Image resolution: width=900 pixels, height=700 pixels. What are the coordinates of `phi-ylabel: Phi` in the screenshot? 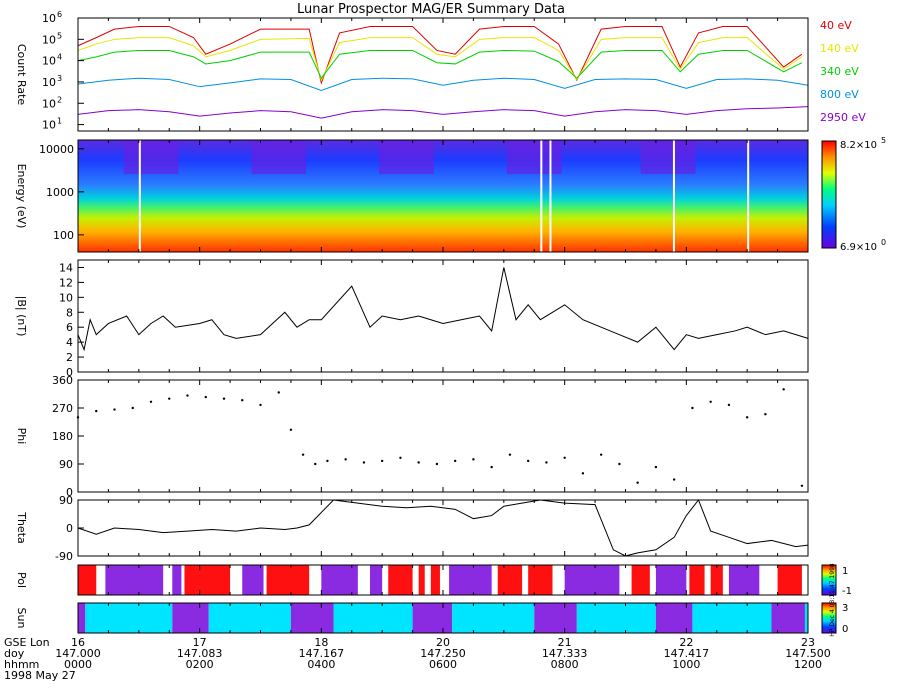 It's located at (21, 436).